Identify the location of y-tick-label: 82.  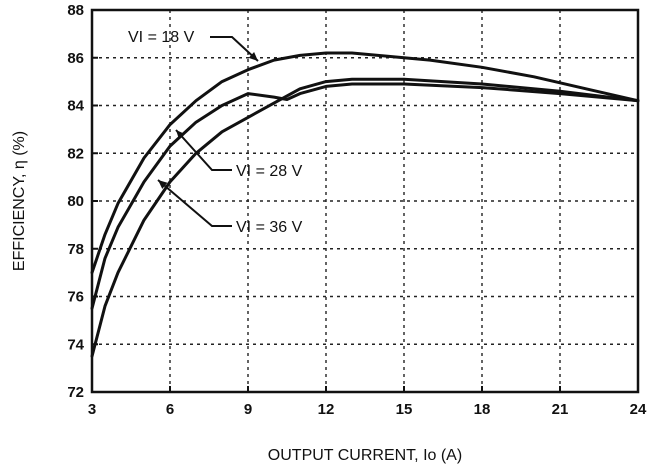
(75, 153).